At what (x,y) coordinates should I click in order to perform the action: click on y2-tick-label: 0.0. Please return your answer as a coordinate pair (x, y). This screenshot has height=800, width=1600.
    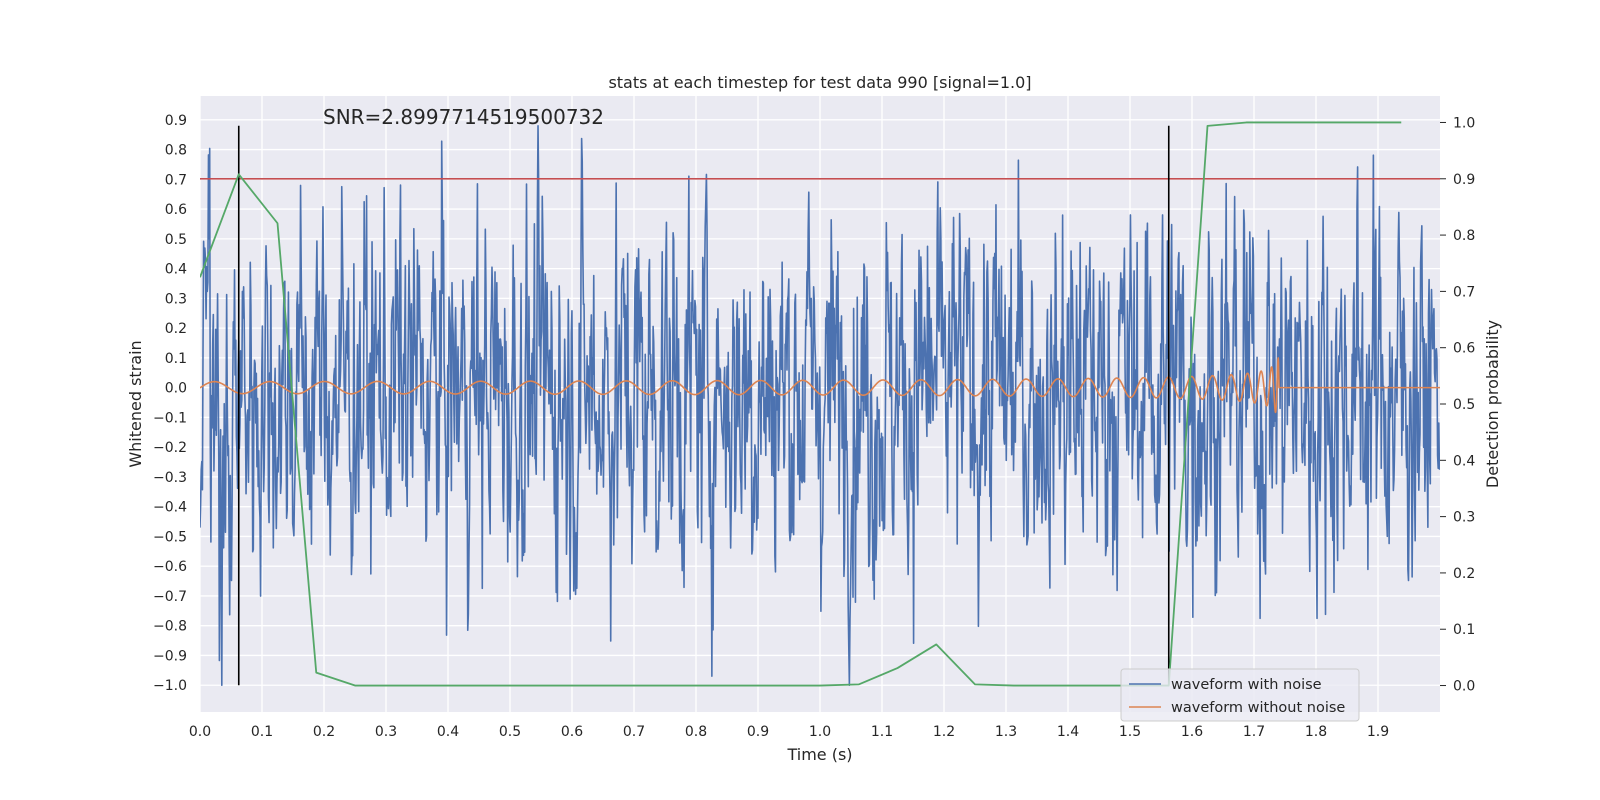
    Looking at the image, I should click on (1464, 687).